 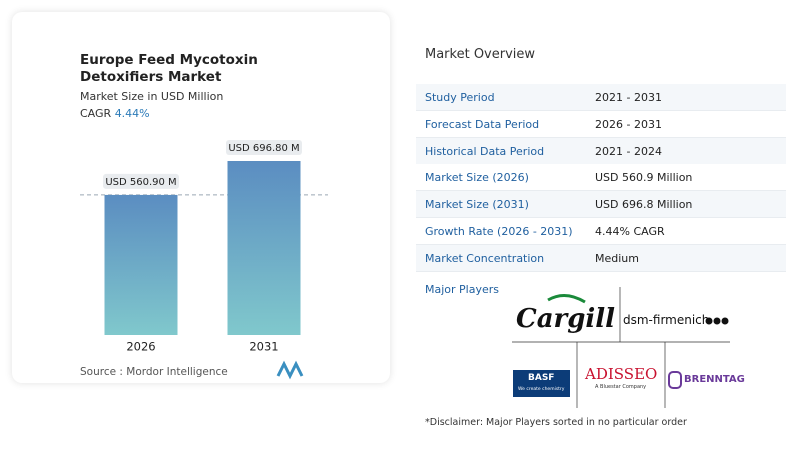 What do you see at coordinates (630, 231) in the screenshot?
I see `row-value: 4.44% CAGR` at bounding box center [630, 231].